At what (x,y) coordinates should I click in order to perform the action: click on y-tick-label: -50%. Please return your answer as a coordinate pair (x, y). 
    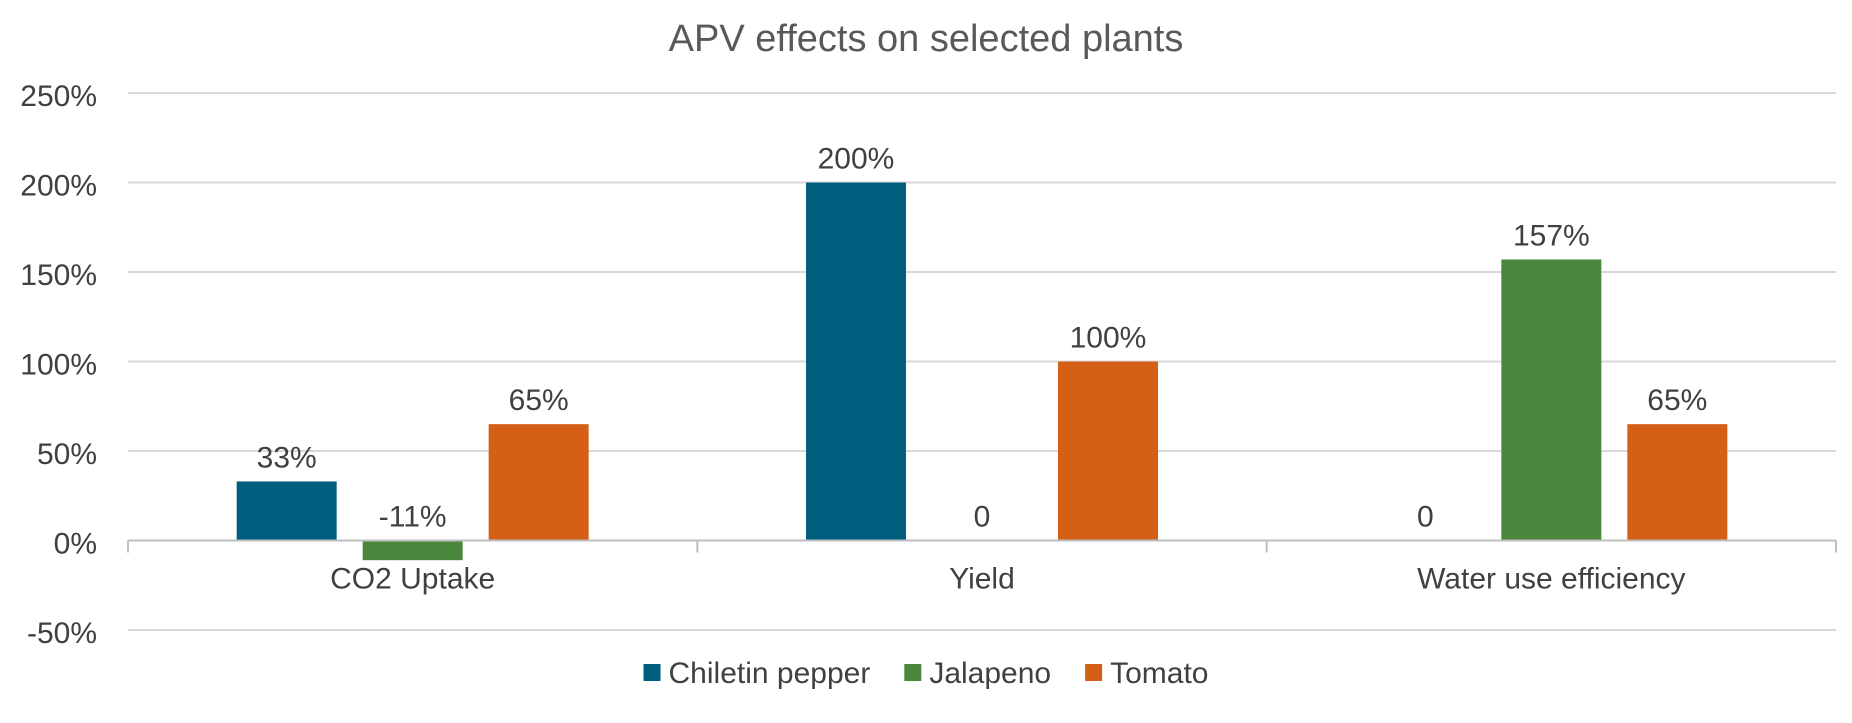
    Looking at the image, I should click on (62, 633).